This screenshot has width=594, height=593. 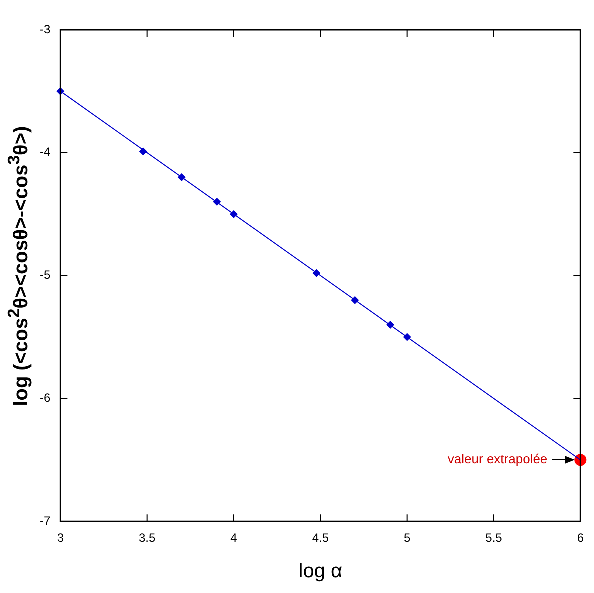 I want to click on x-tick-label: 3.5, so click(x=147, y=538).